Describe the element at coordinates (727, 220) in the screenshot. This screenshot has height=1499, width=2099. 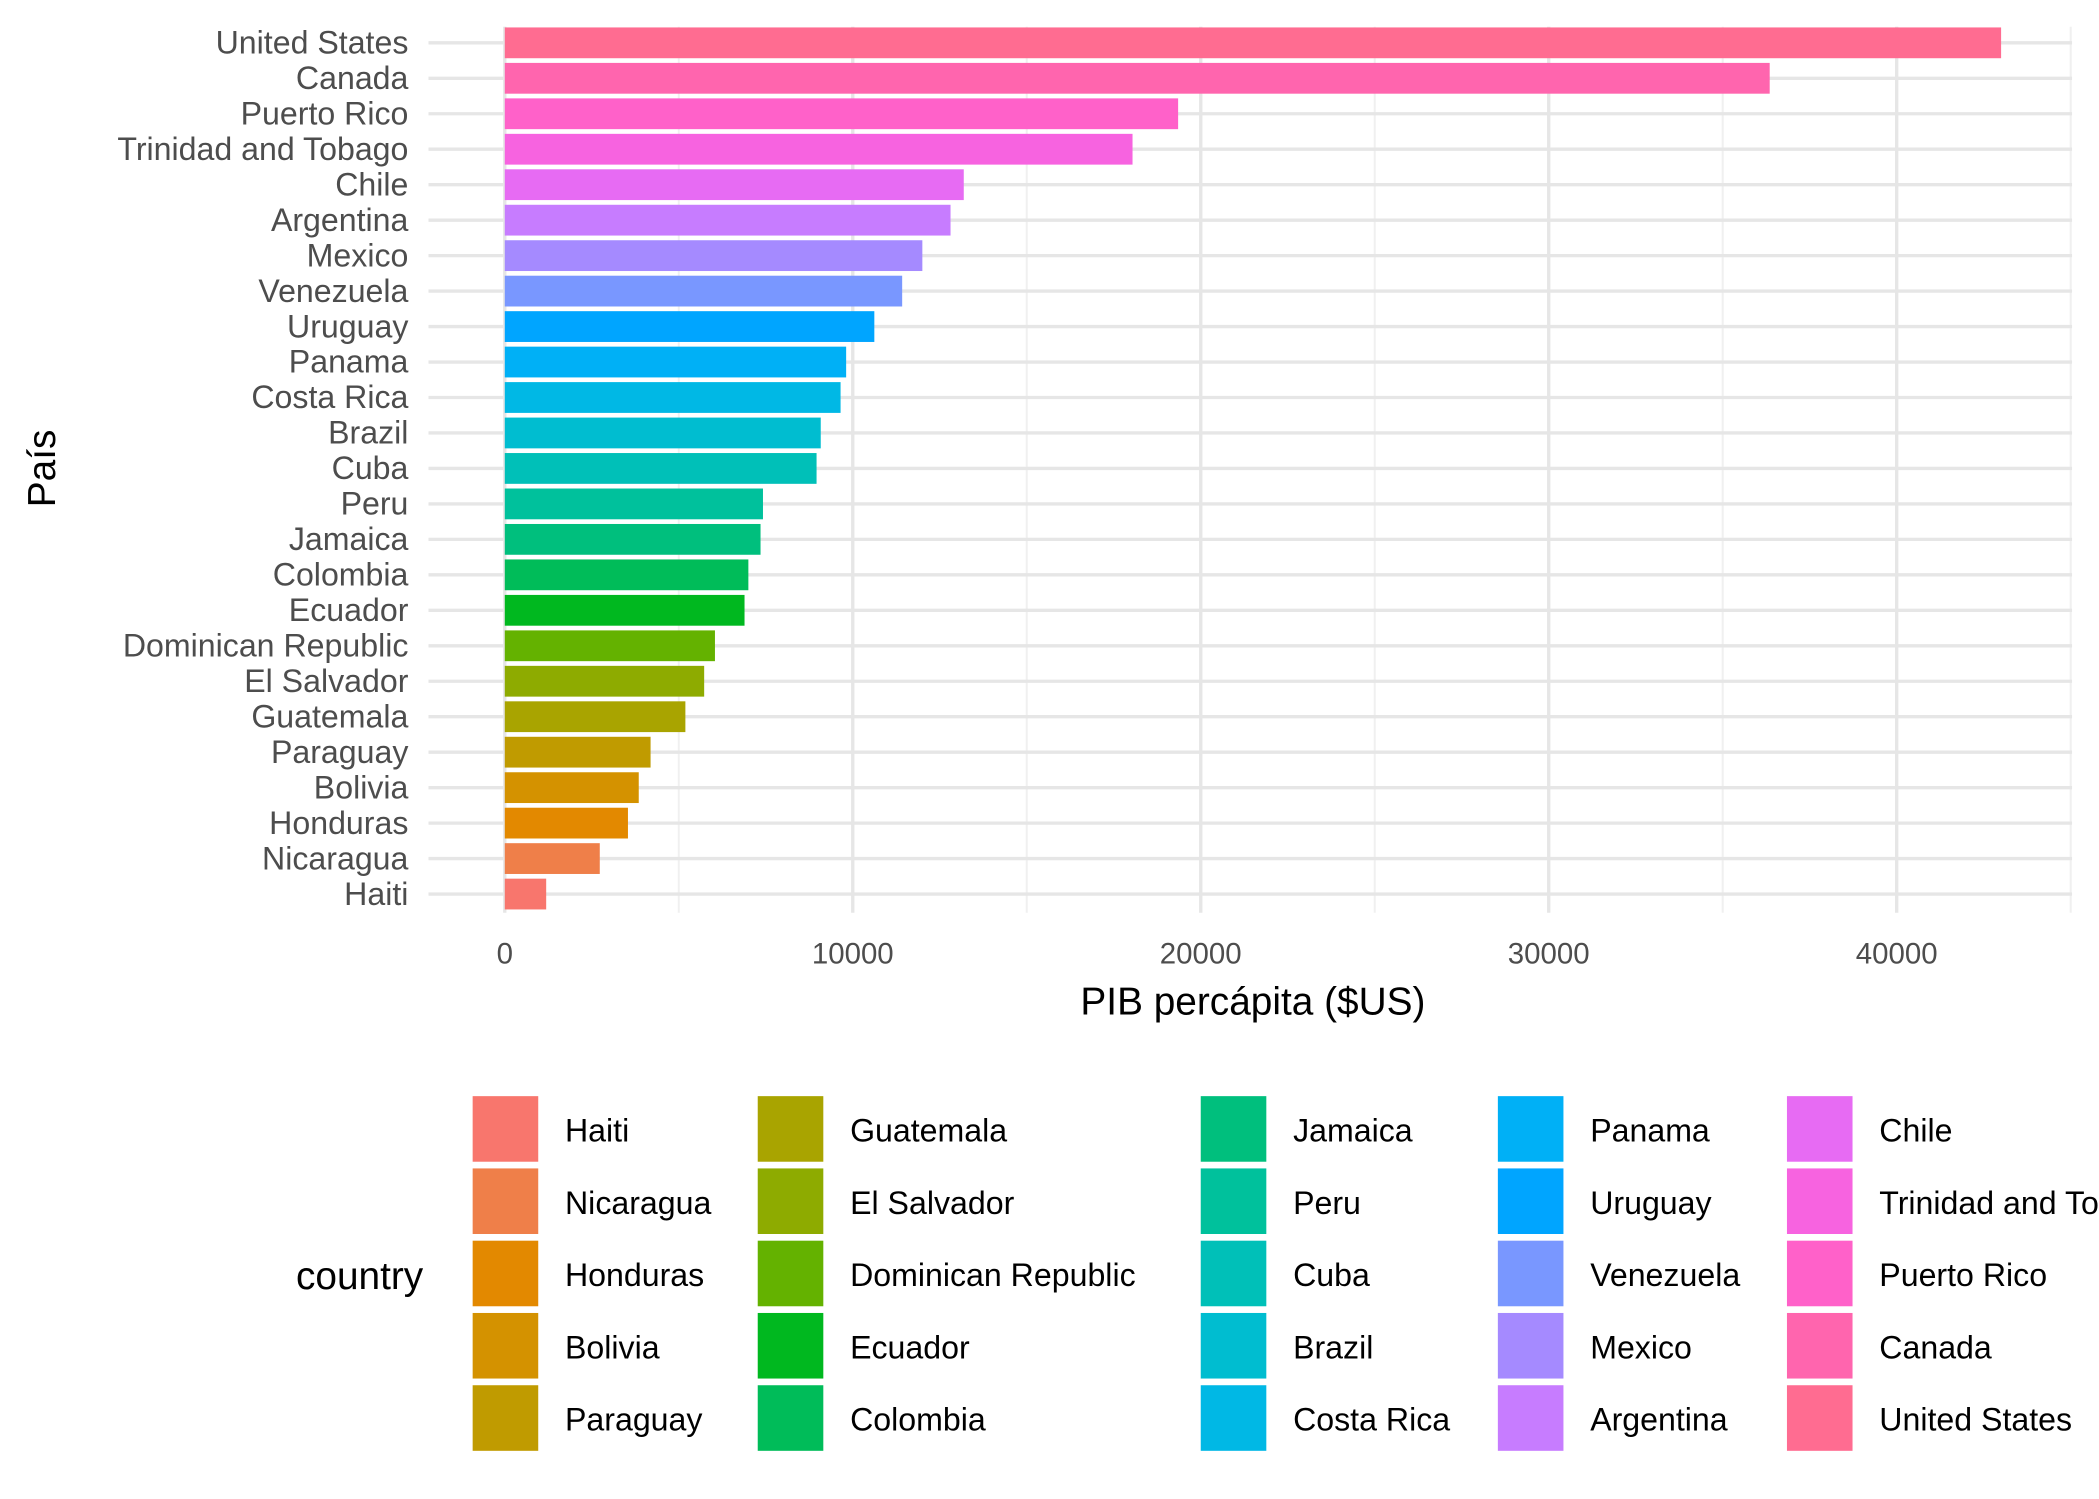
I see `bar-argentina` at that location.